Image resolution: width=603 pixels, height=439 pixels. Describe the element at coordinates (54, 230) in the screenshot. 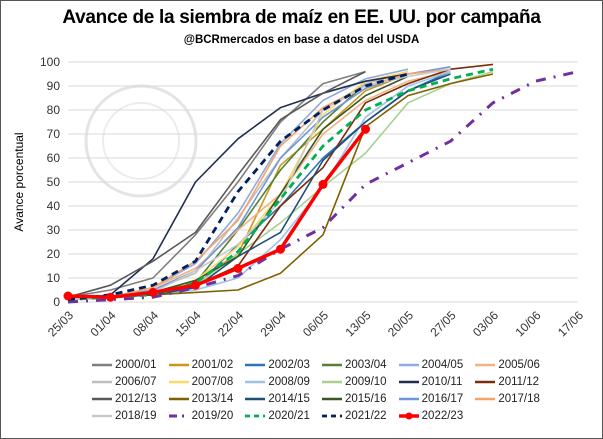

I see `y-tick-label: 30` at that location.